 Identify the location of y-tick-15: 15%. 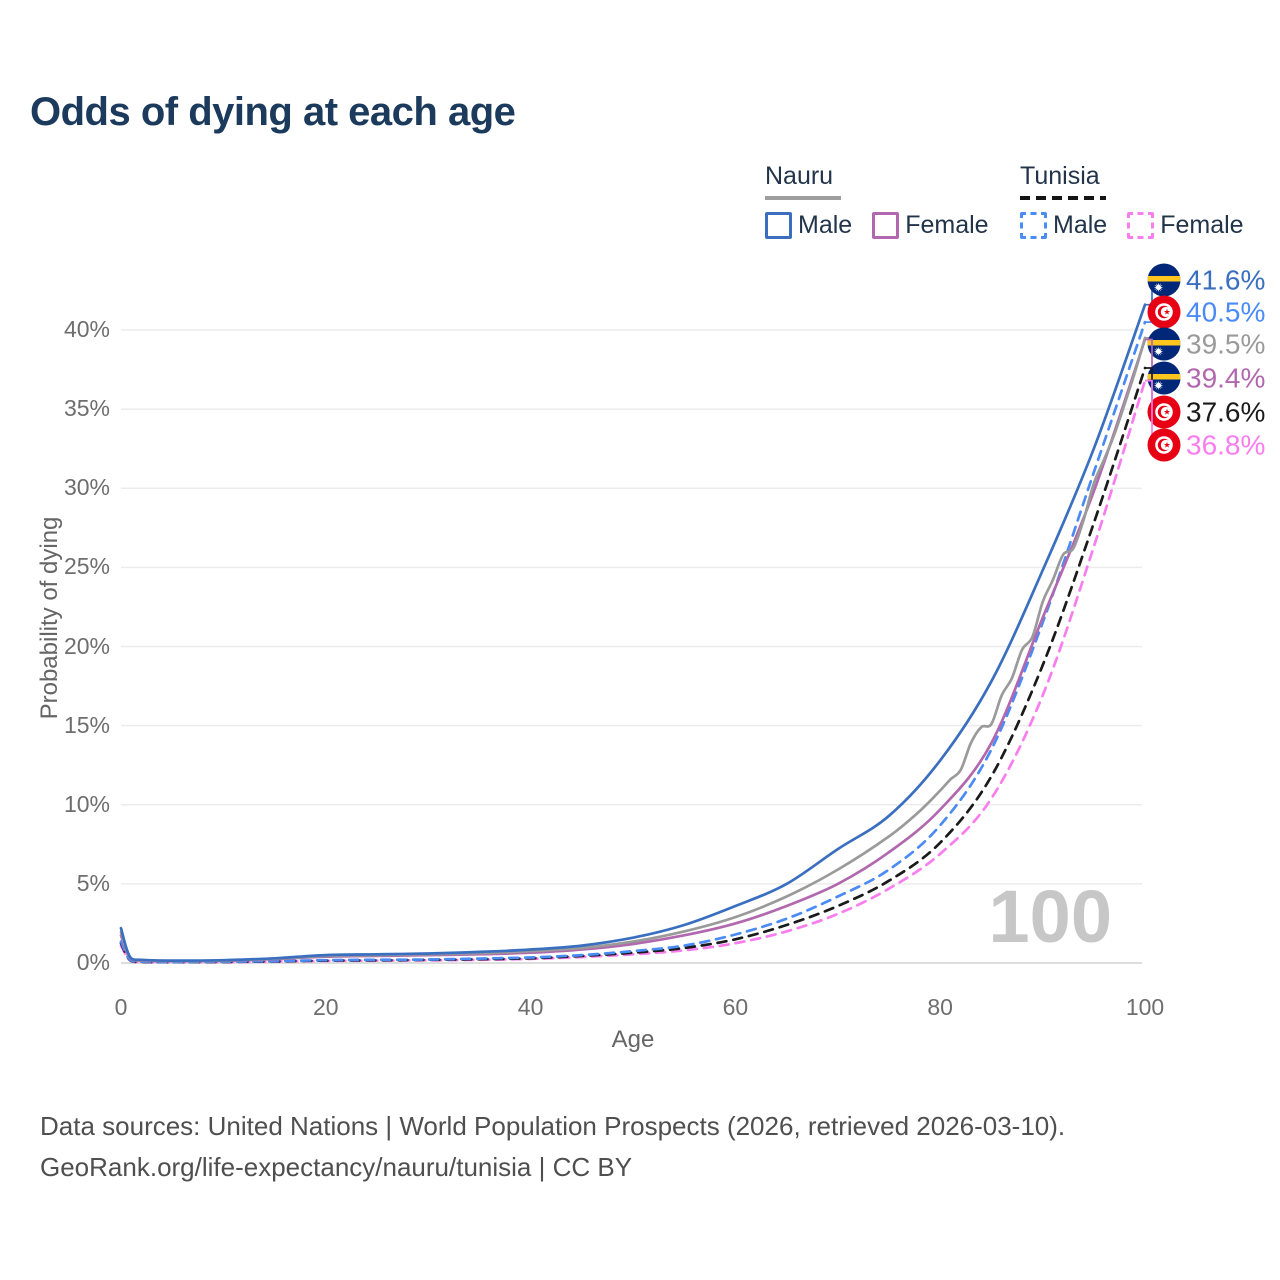
(86, 724).